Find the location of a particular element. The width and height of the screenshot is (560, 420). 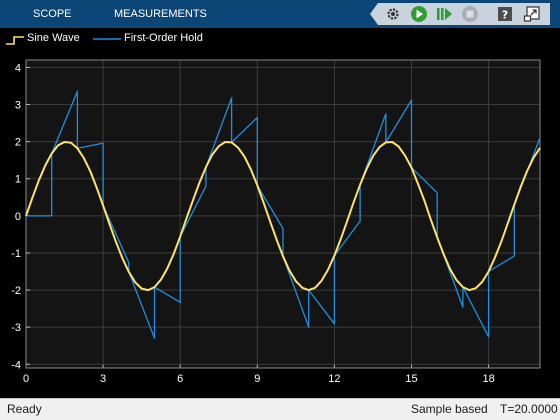

simulation-time: T=20.0000 is located at coordinates (529, 409).